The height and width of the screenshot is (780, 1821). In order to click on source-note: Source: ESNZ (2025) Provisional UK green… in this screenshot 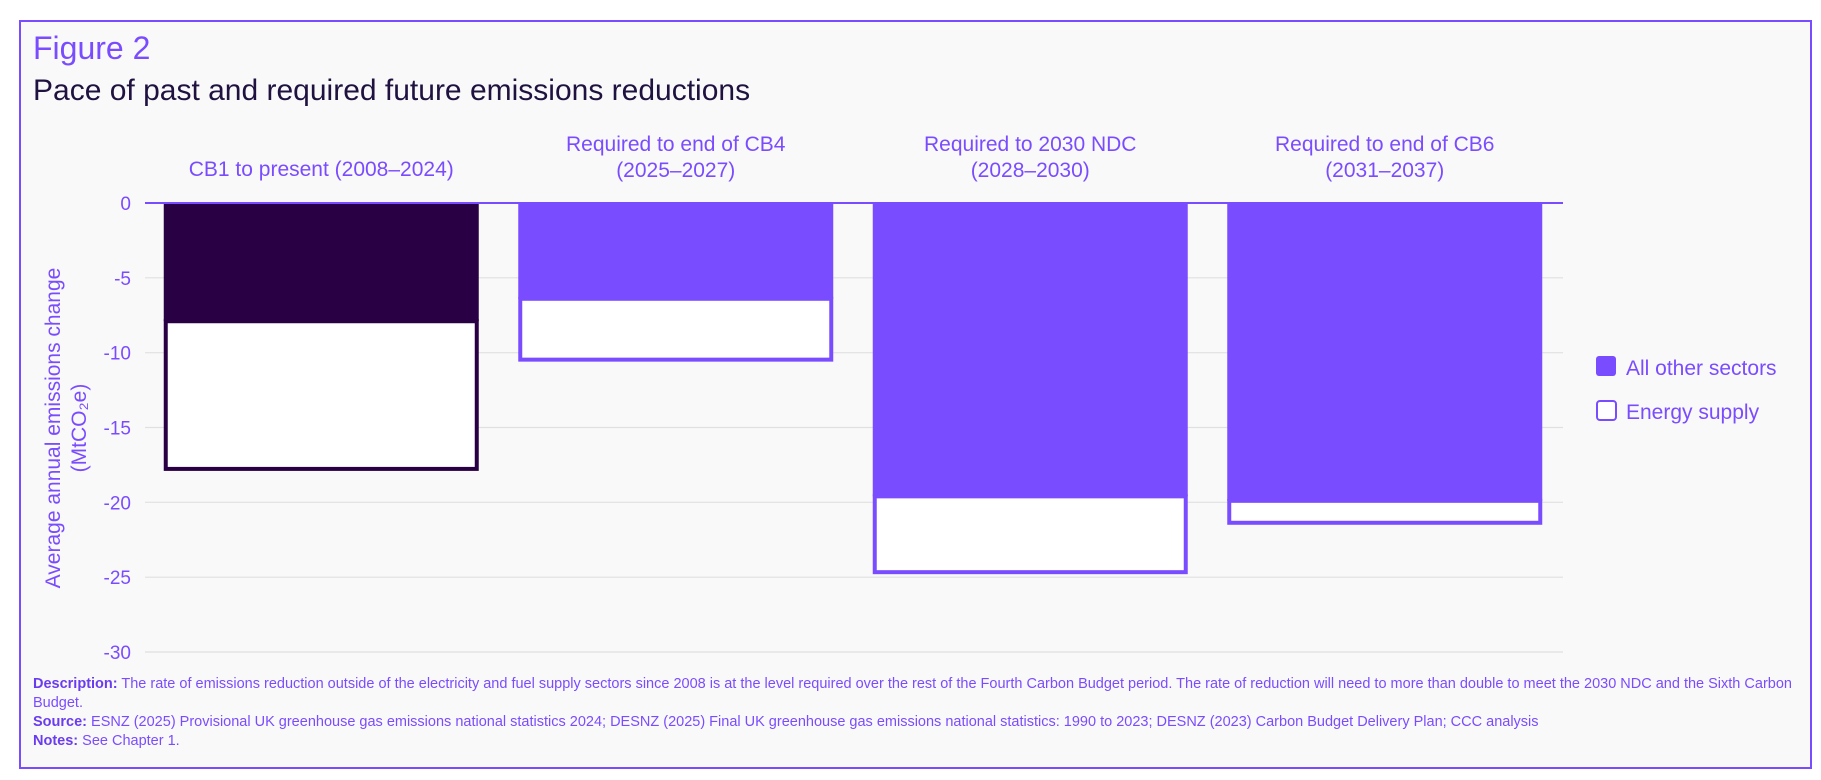, I will do `click(913, 722)`.